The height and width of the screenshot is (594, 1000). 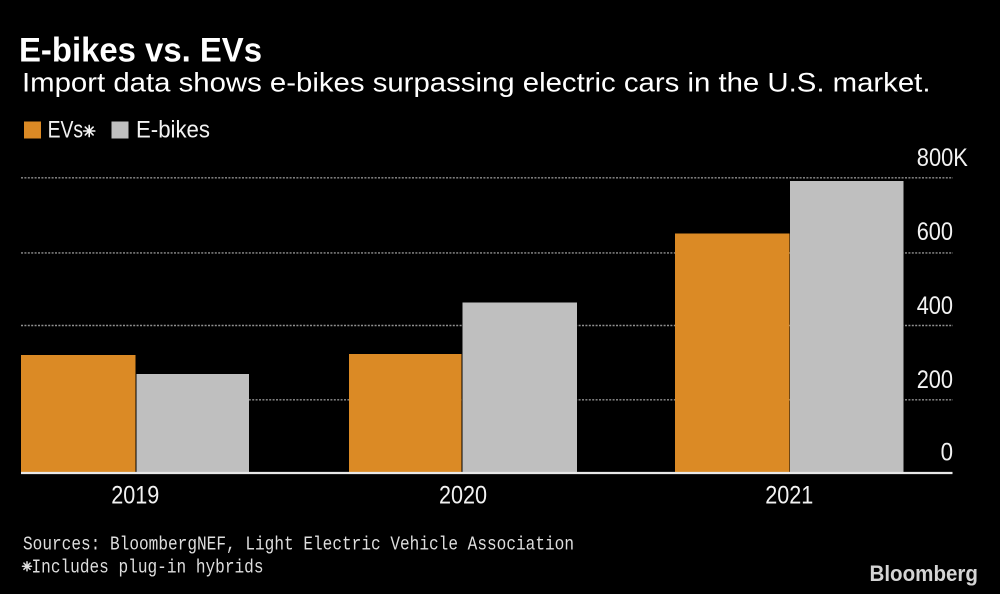 I want to click on svg-text: 0, so click(x=947, y=452).